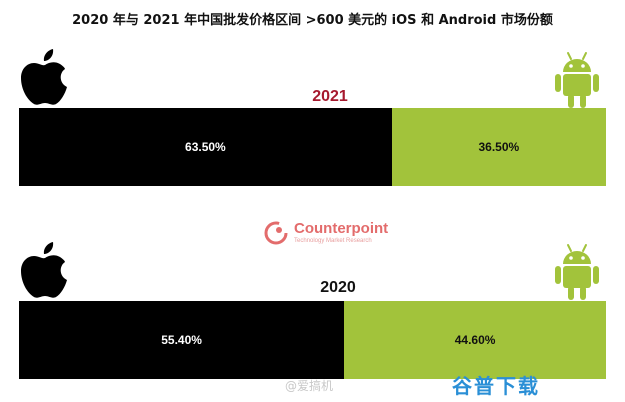 The image size is (625, 402). I want to click on bar-2021-android: 36.50%, so click(498, 147).